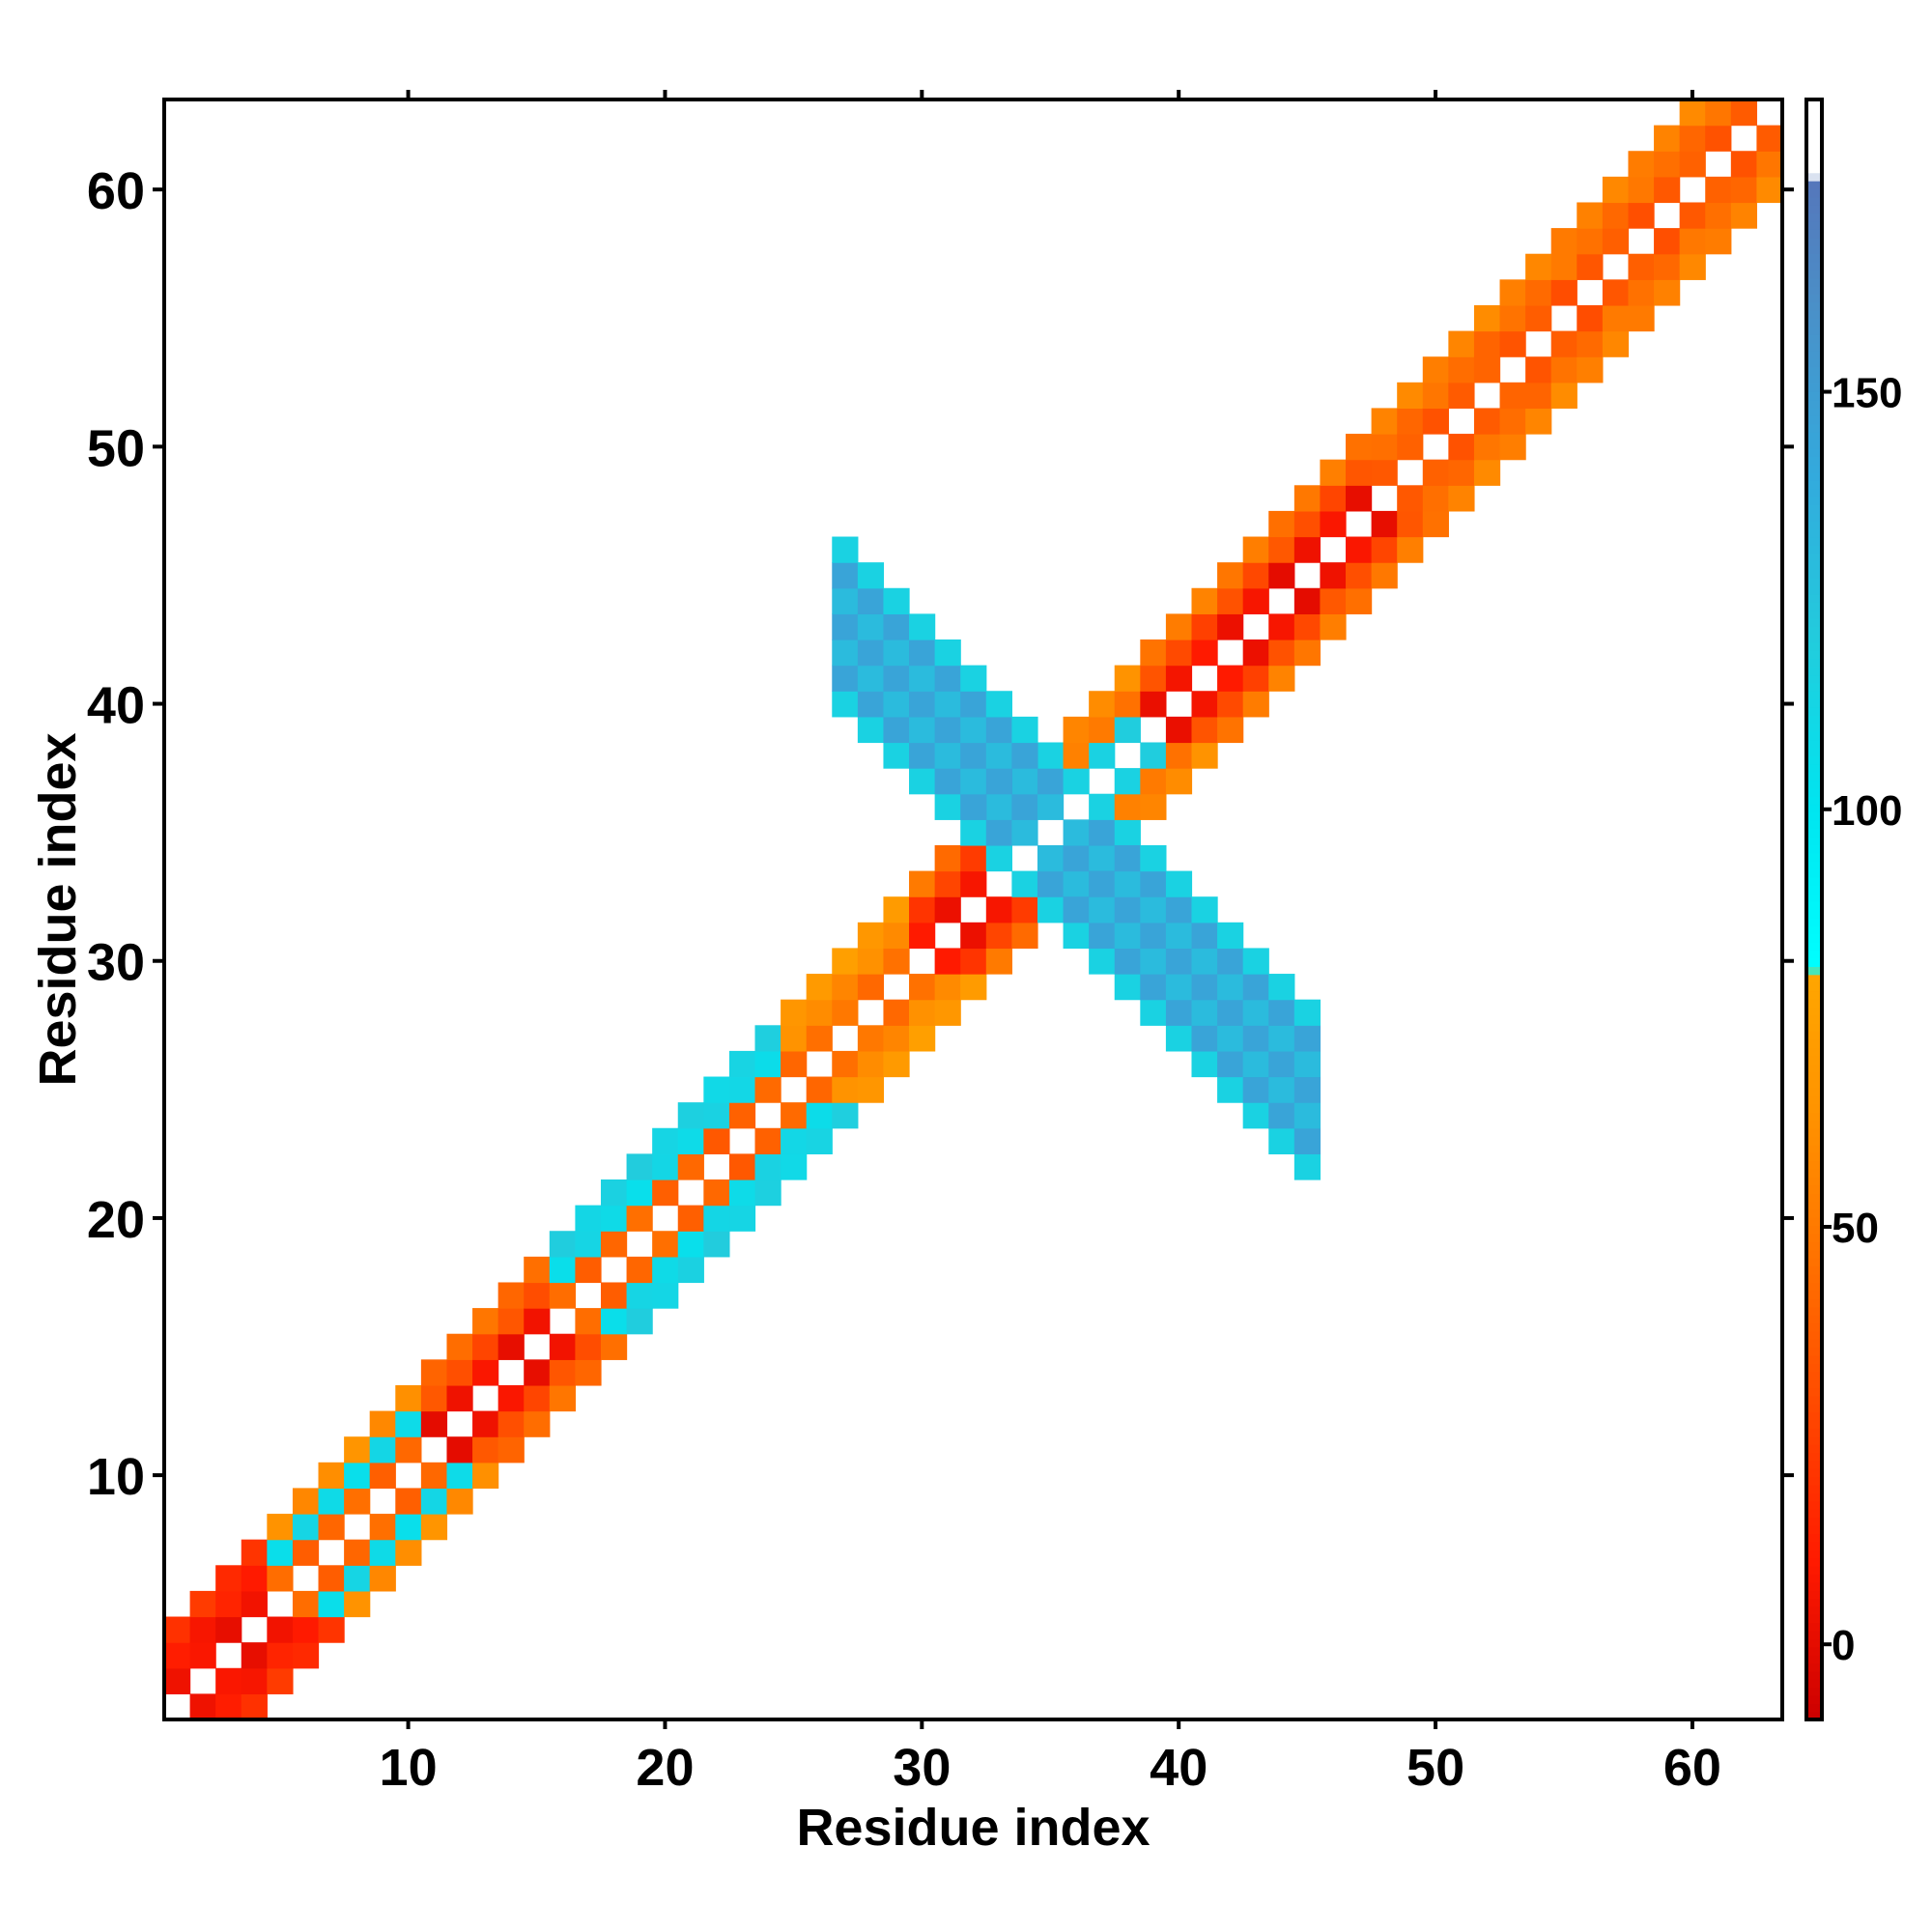 This screenshot has height=1932, width=1932. What do you see at coordinates (58, 909) in the screenshot?
I see `y-axis-title: Residue index` at bounding box center [58, 909].